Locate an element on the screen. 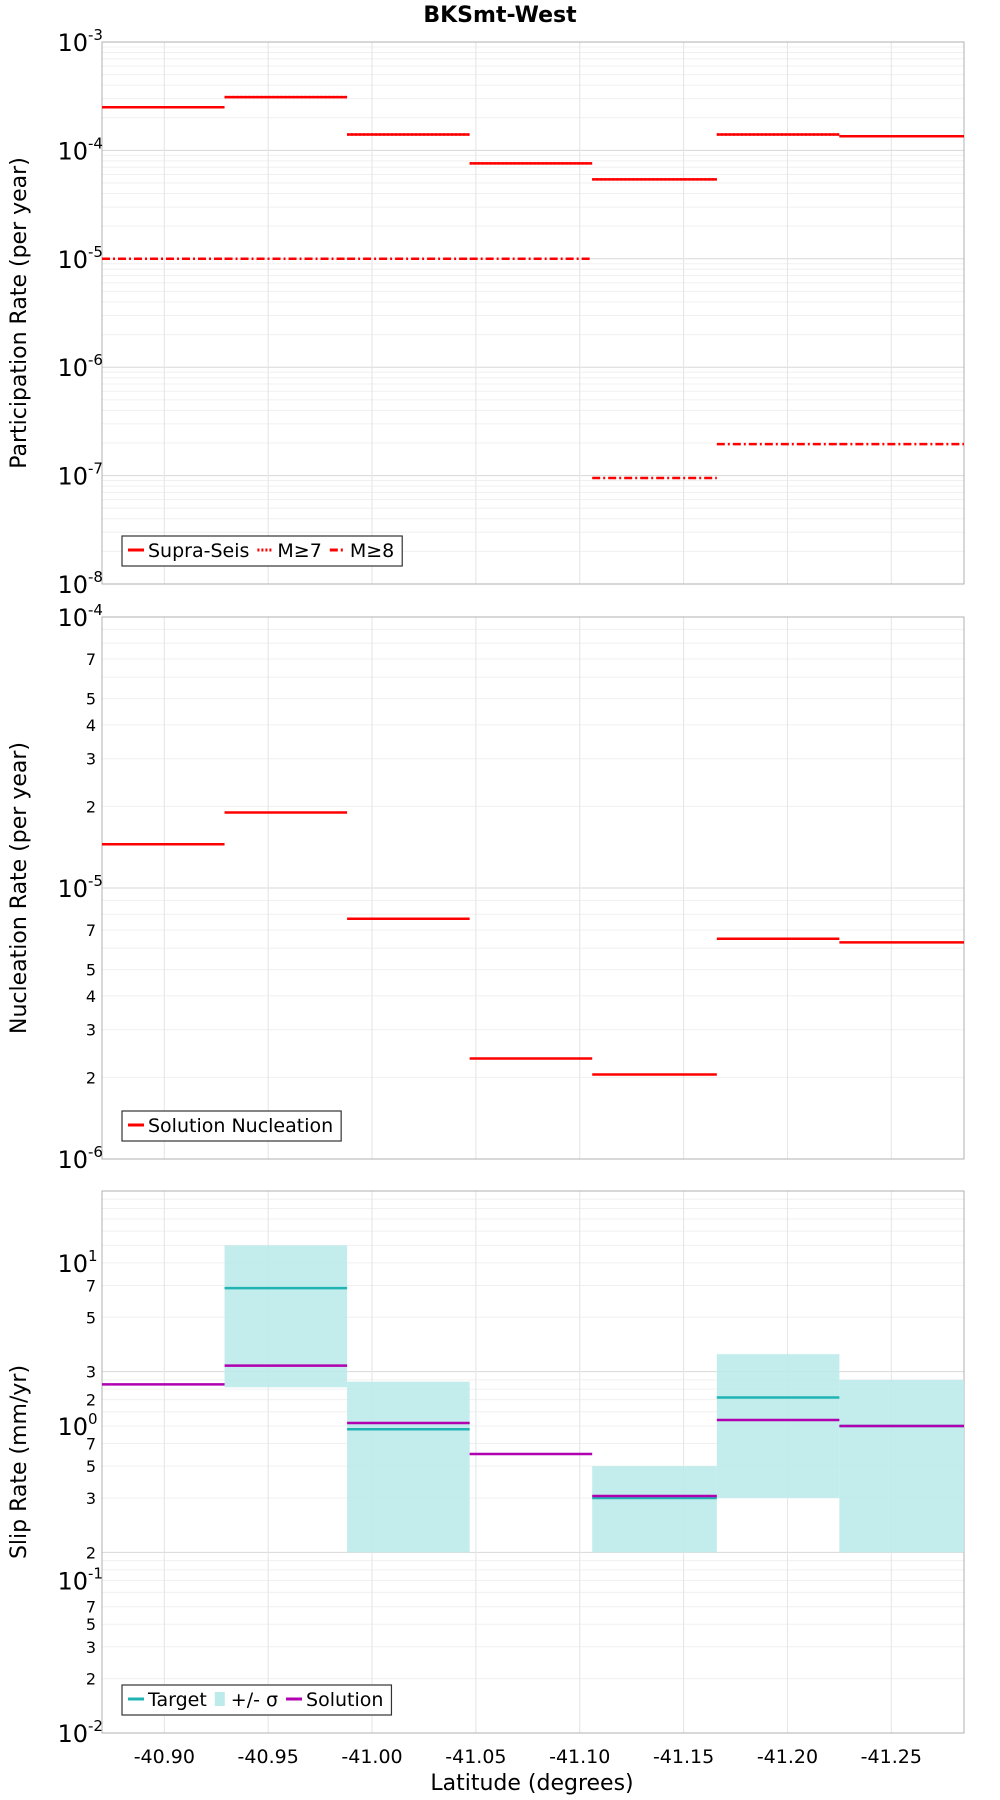 This screenshot has width=1000, height=1800. legend-label: Supra-Seis is located at coordinates (198, 551).